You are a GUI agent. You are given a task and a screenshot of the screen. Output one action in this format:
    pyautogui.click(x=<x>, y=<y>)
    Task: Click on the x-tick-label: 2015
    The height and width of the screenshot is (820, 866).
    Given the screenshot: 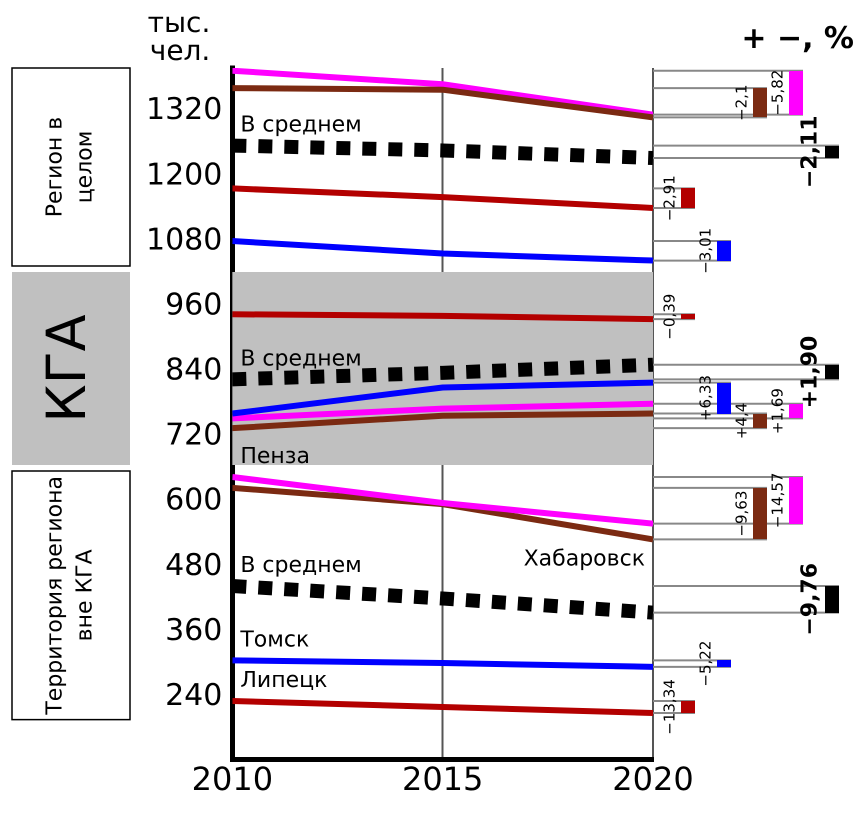 What is the action you would take?
    pyautogui.click(x=443, y=779)
    